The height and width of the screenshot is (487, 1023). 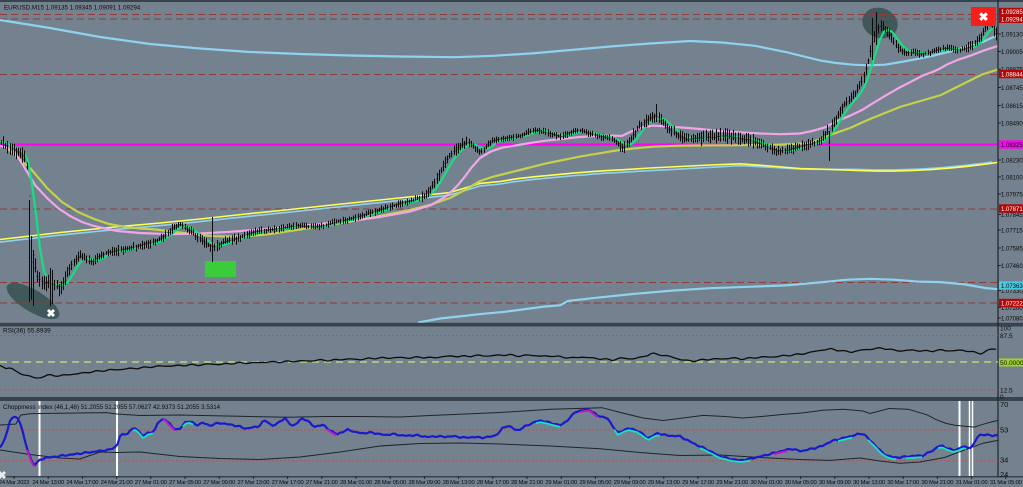 I want to click on svg-text: 29 Mar 05:00, so click(x=596, y=483).